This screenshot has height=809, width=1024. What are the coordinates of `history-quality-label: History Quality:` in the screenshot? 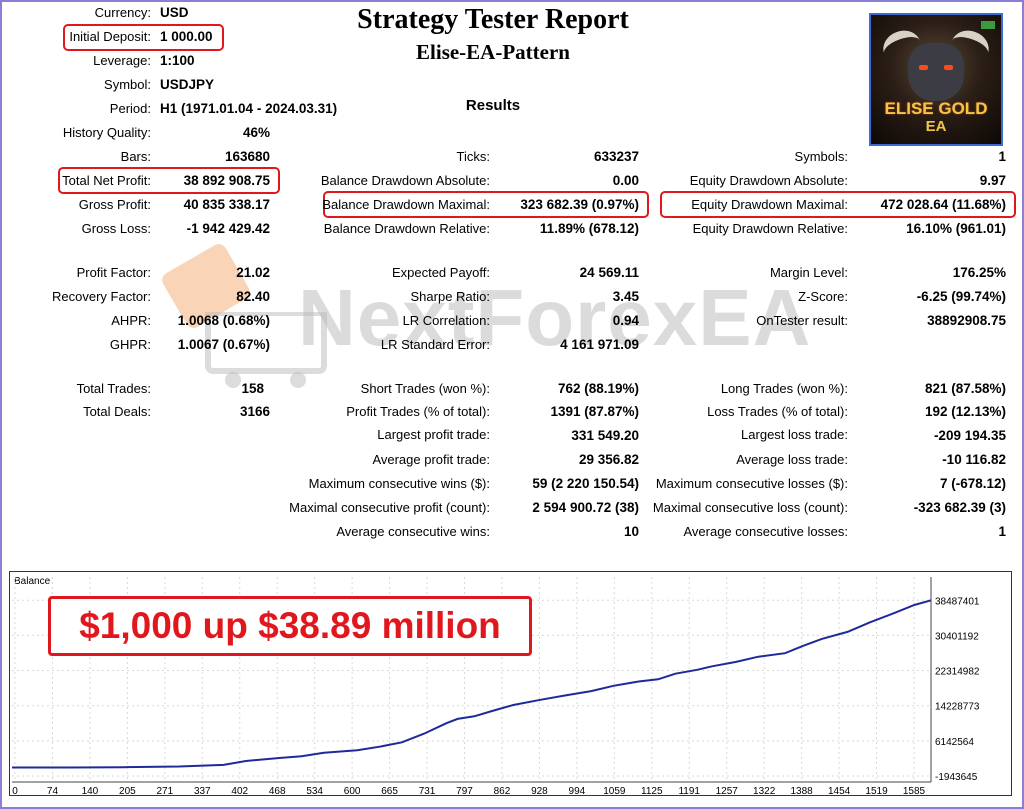 It's located at (106, 132).